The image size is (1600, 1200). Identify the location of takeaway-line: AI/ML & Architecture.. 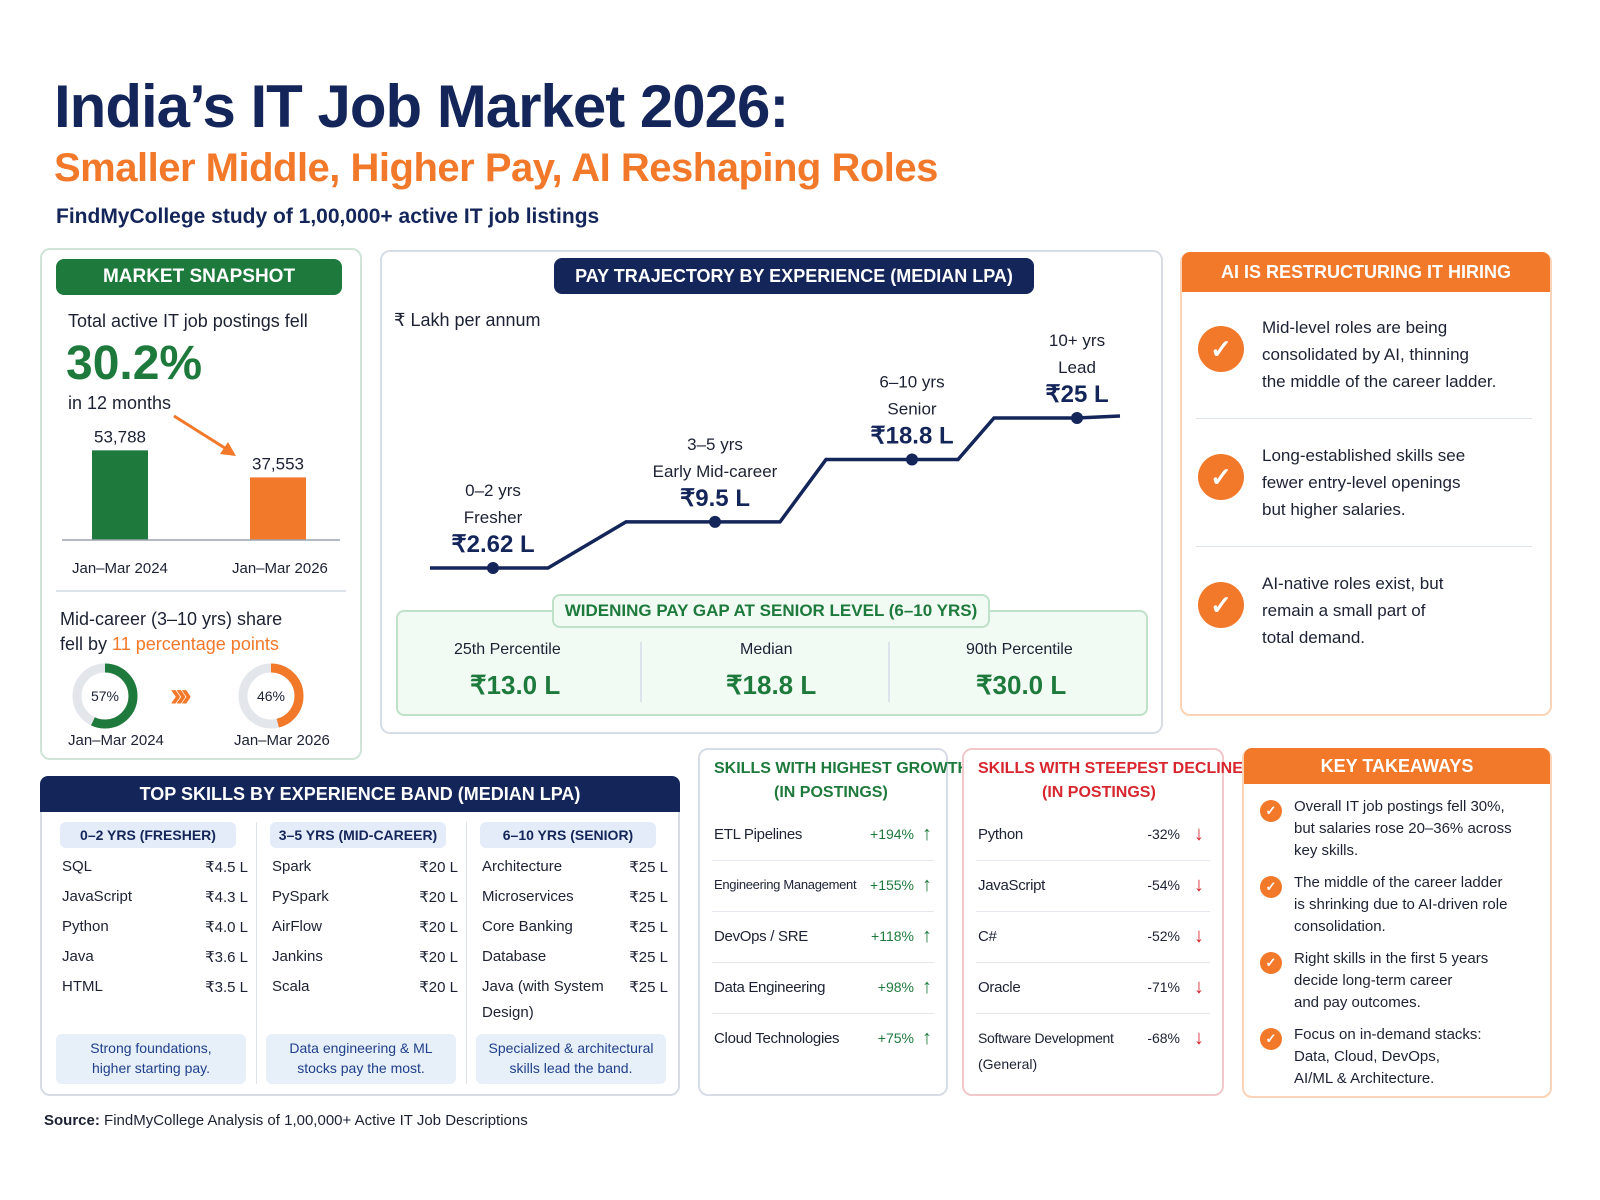
(1364, 1078).